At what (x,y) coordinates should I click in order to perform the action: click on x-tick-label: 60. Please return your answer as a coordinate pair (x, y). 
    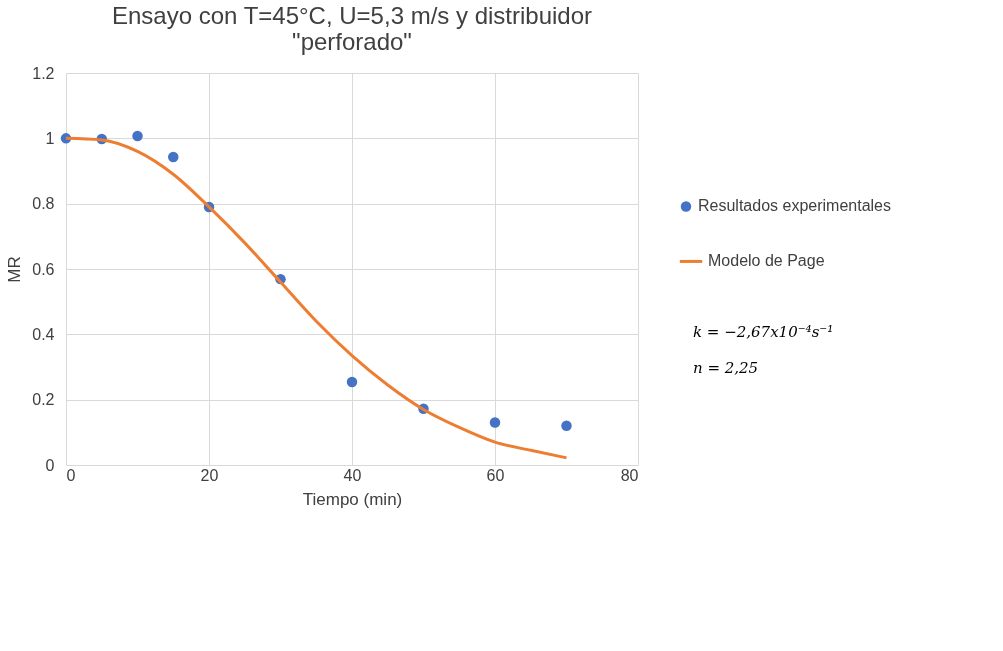
    Looking at the image, I should click on (495, 475).